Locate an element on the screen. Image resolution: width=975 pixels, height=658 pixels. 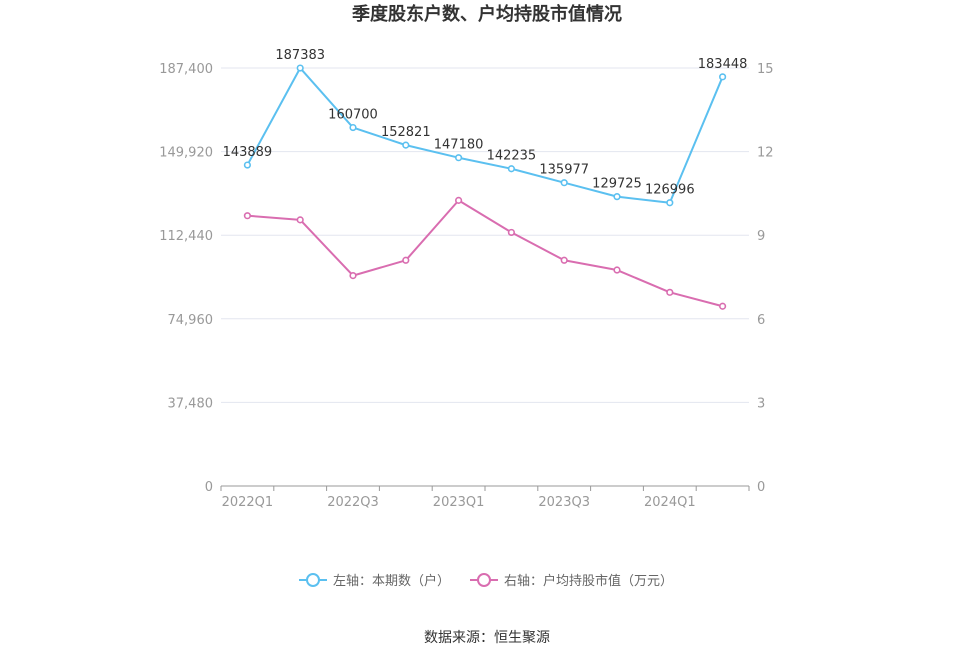
legend: 左轴：本期数（户） 右轴：户均持股市值（万元） is located at coordinates (486, 581).